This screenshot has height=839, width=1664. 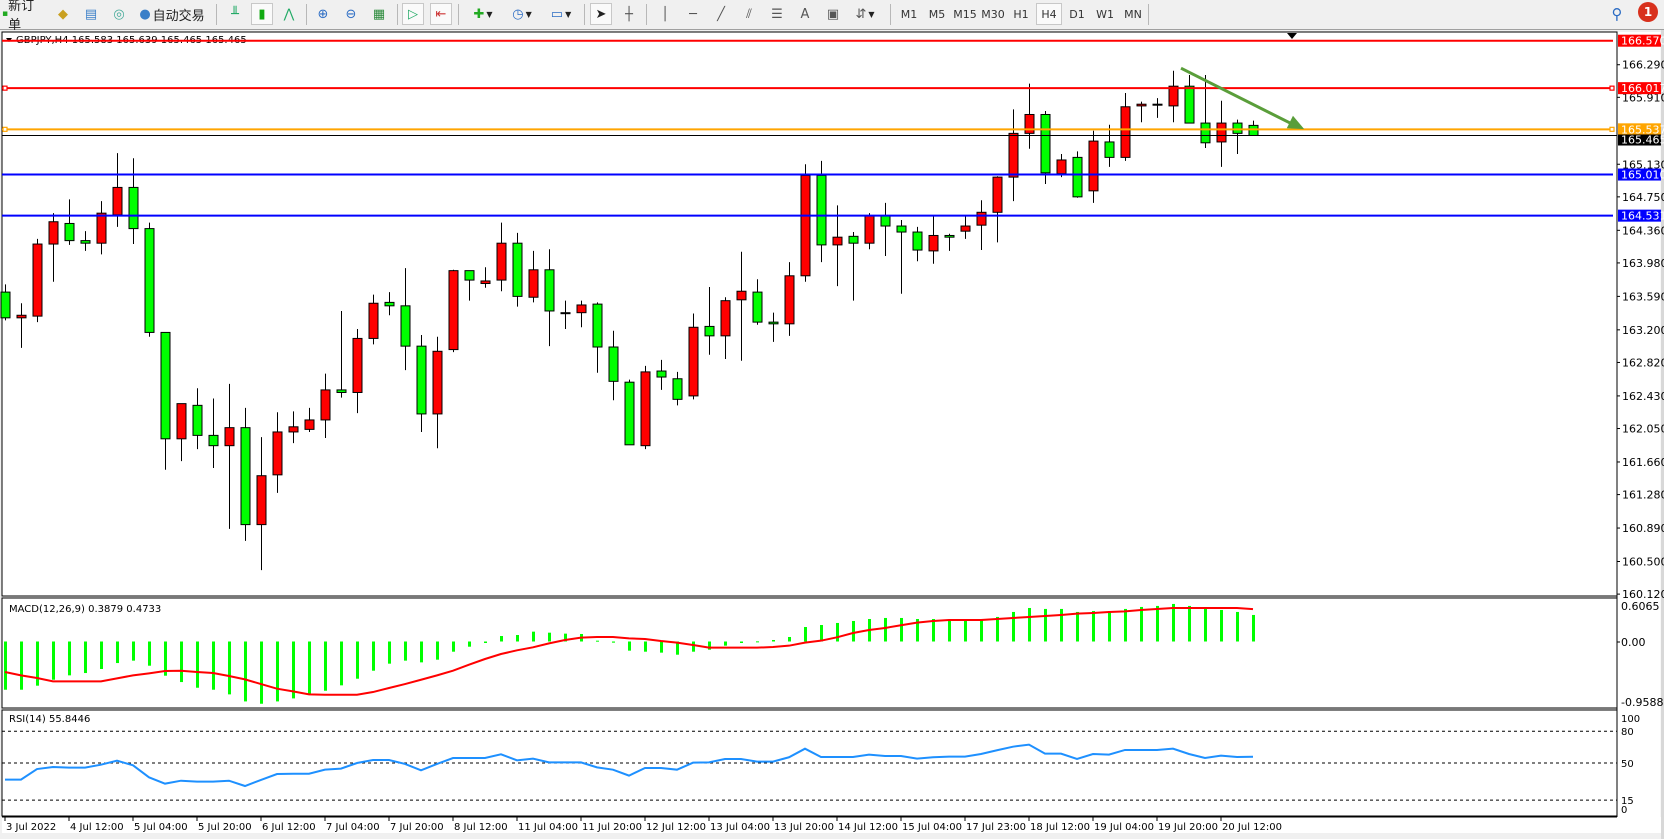 I want to click on tile-windows-button: ▦, so click(x=379, y=14).